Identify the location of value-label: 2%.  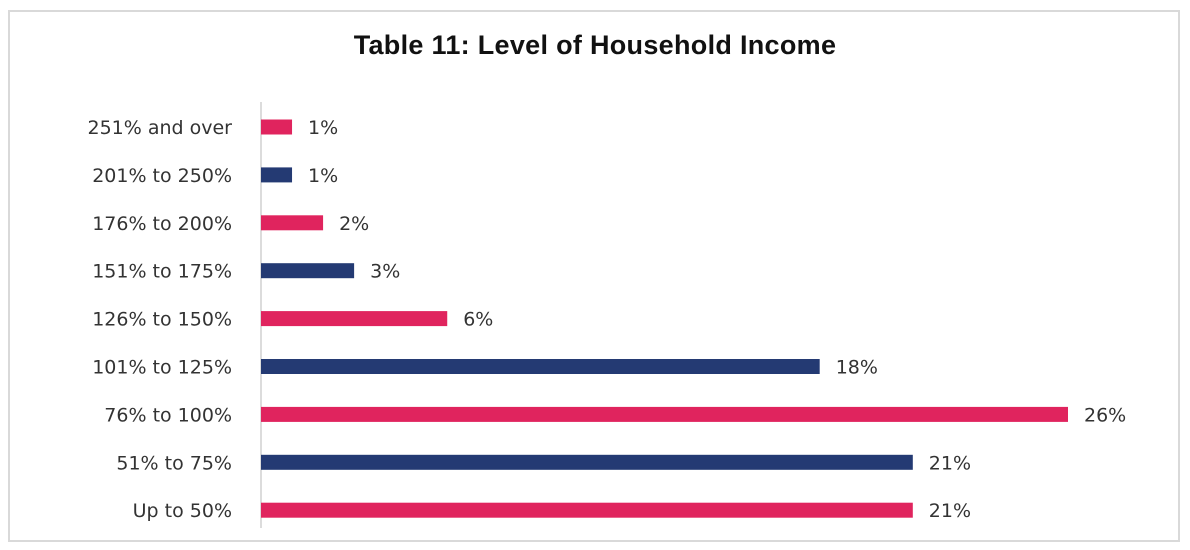
(354, 224).